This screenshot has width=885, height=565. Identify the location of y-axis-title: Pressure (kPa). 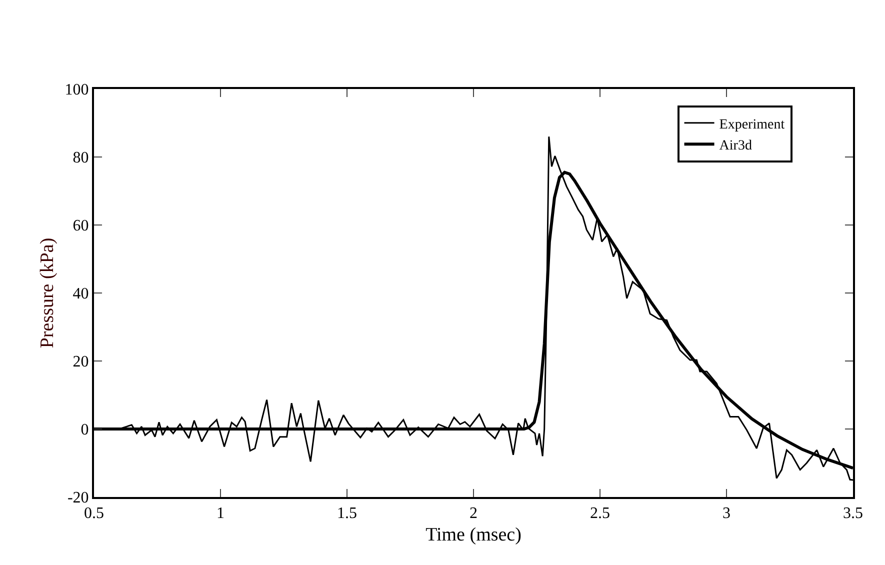
(47, 293).